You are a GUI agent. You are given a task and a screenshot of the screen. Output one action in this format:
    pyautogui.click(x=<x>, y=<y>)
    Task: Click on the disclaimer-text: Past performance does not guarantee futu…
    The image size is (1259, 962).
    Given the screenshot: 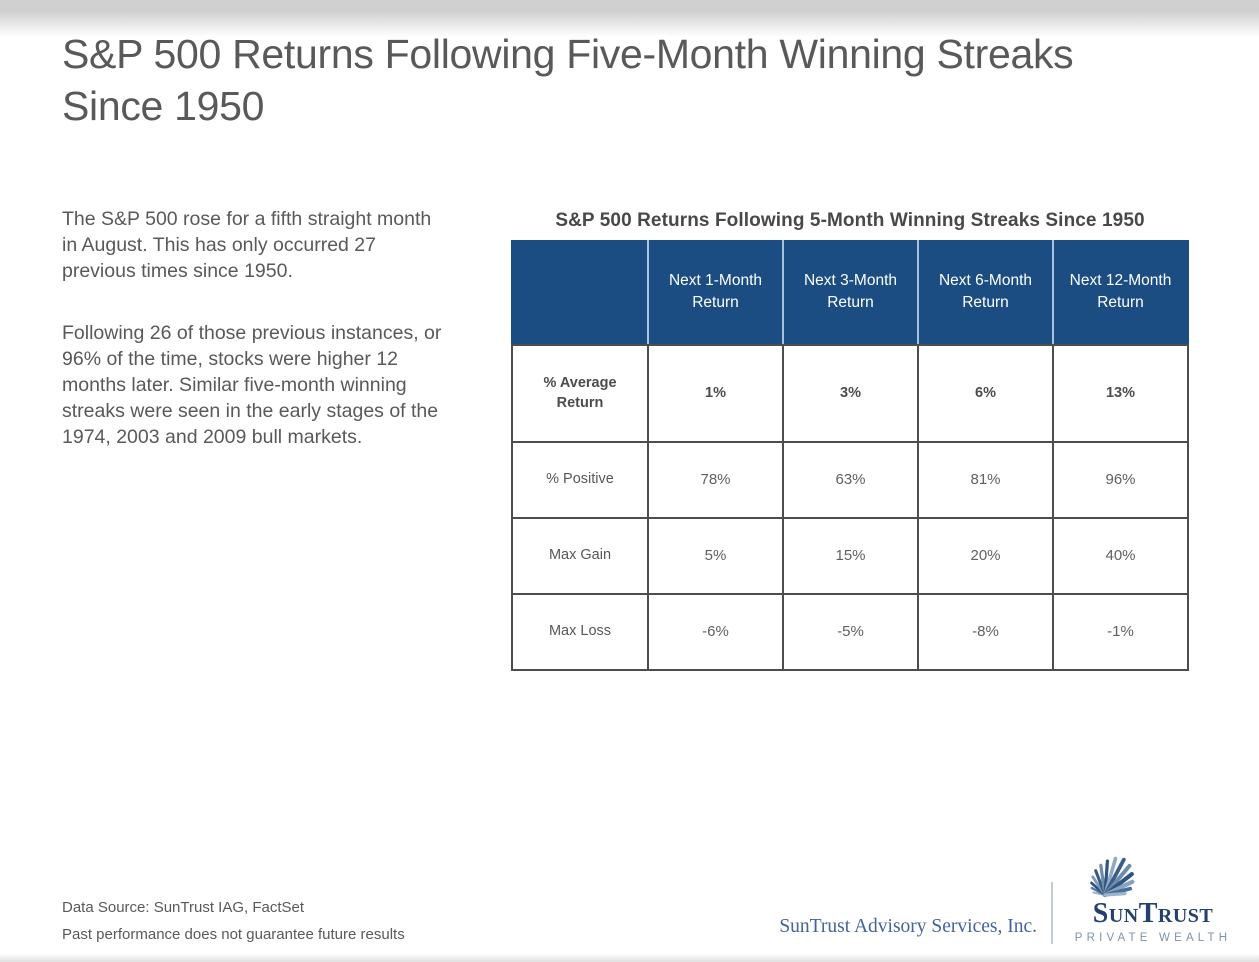 What is the action you would take?
    pyautogui.click(x=233, y=934)
    